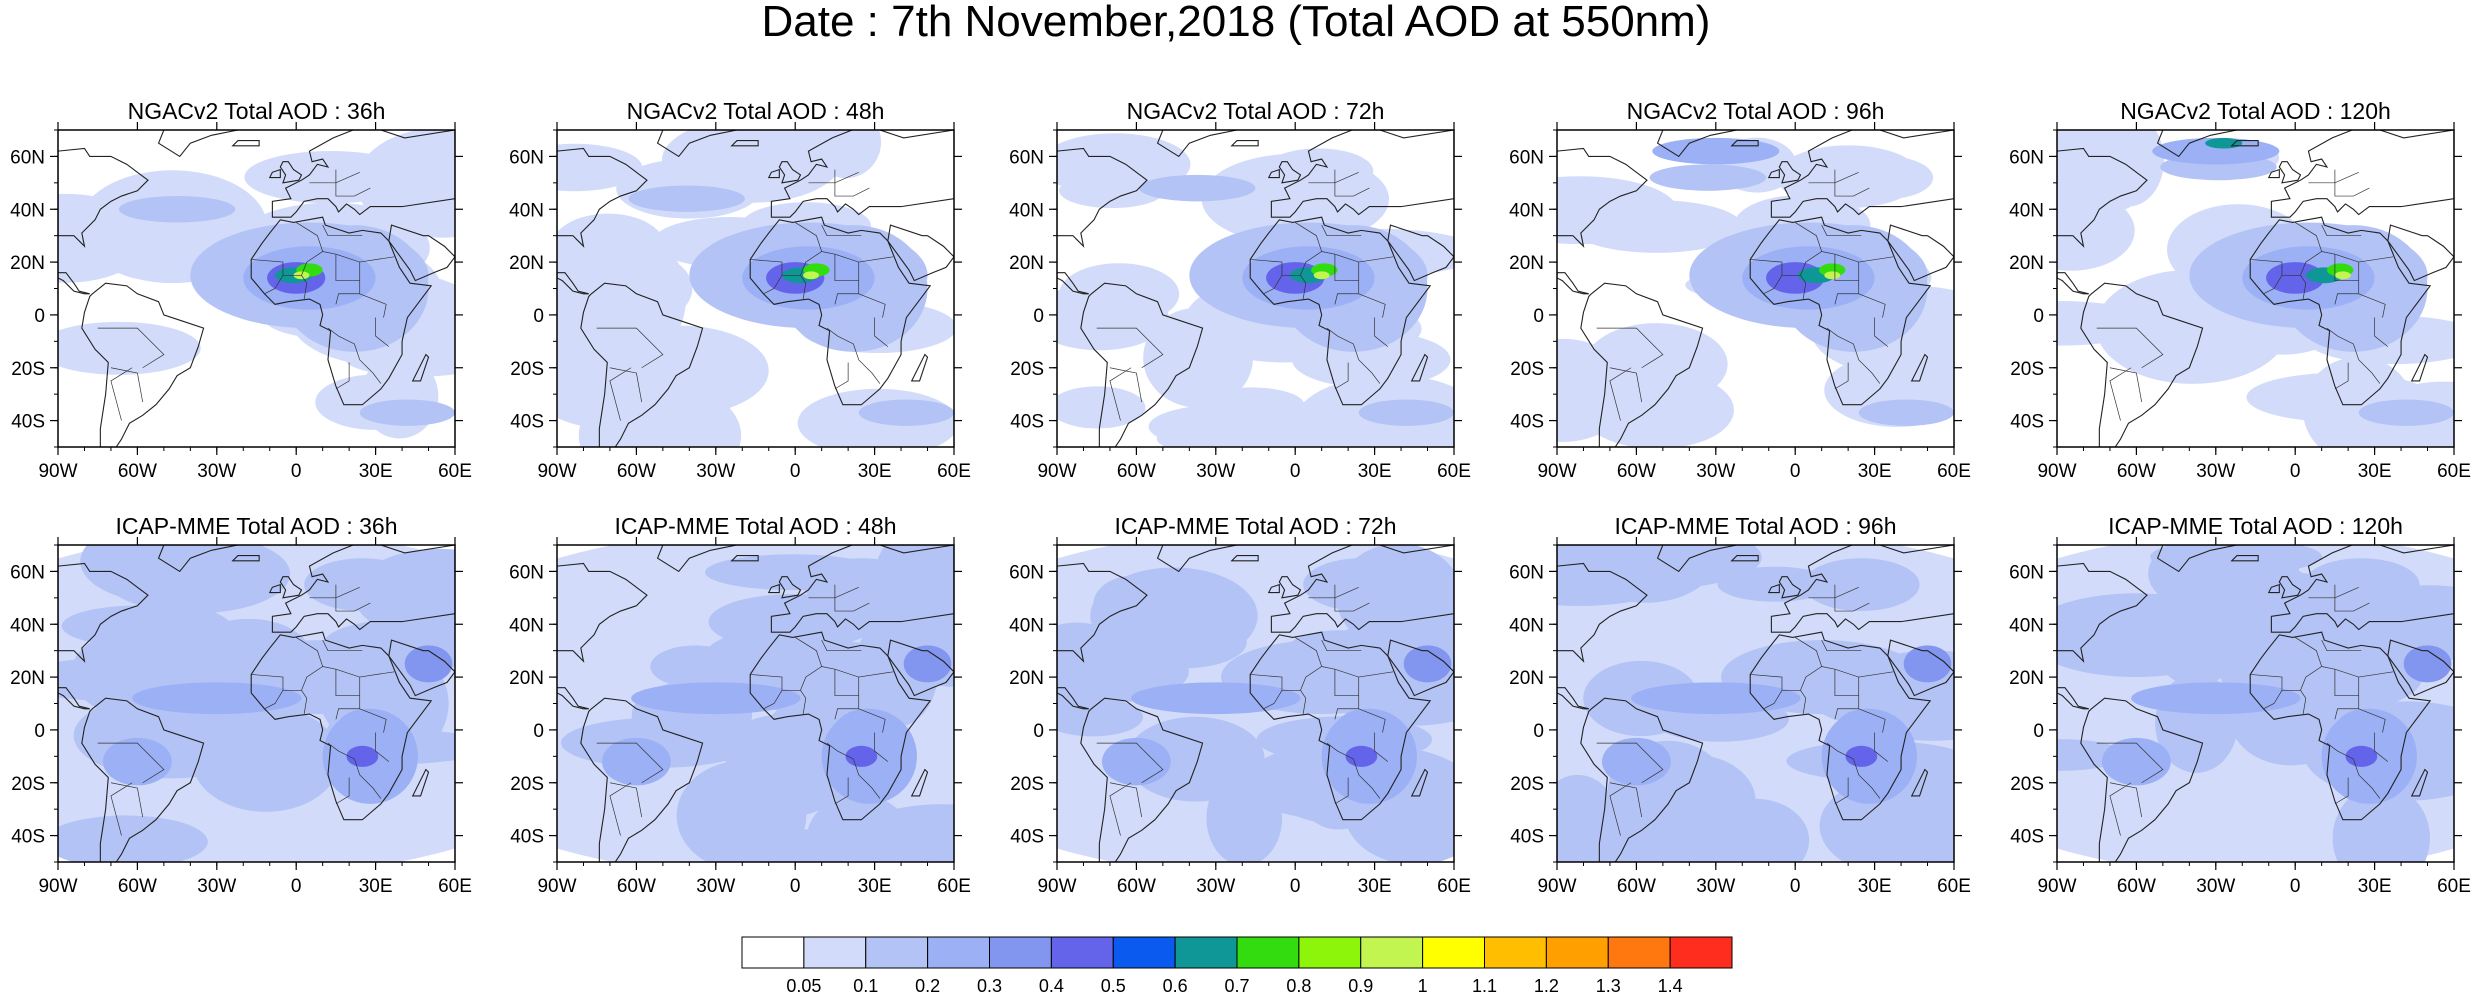 This screenshot has width=2472, height=994. What do you see at coordinates (1484, 985) in the screenshot?
I see `colorbar-label: 1.1` at bounding box center [1484, 985].